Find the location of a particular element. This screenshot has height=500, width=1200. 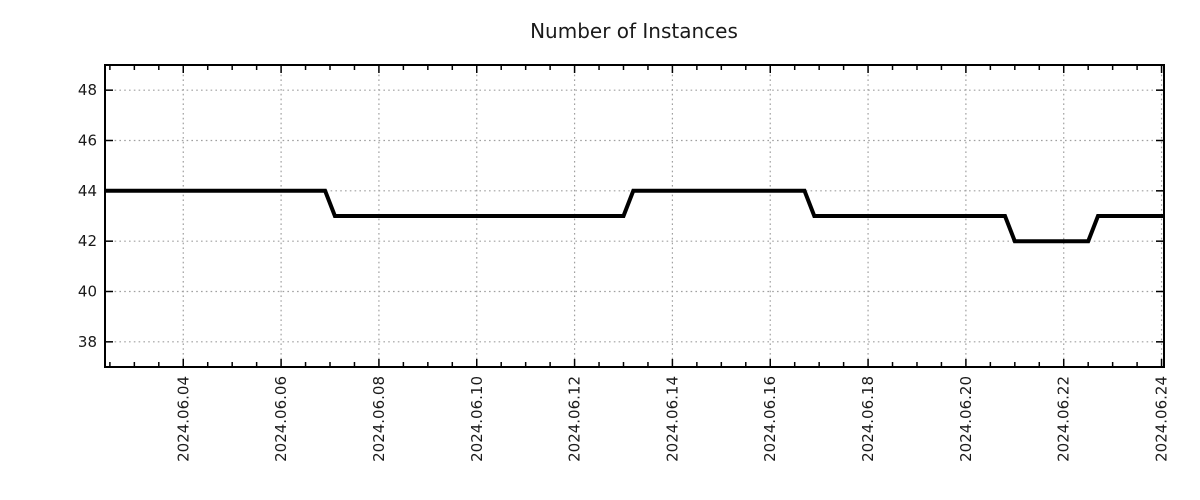

chart-title: Number of Instances is located at coordinates (634, 31).